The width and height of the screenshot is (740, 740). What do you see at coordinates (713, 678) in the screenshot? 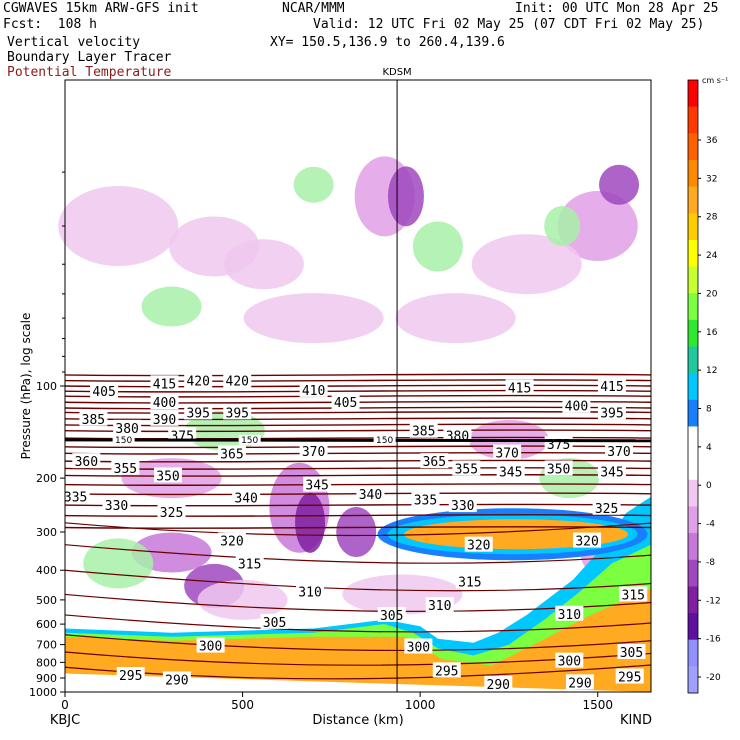
I see `colorbar-label: -20` at bounding box center [713, 678].